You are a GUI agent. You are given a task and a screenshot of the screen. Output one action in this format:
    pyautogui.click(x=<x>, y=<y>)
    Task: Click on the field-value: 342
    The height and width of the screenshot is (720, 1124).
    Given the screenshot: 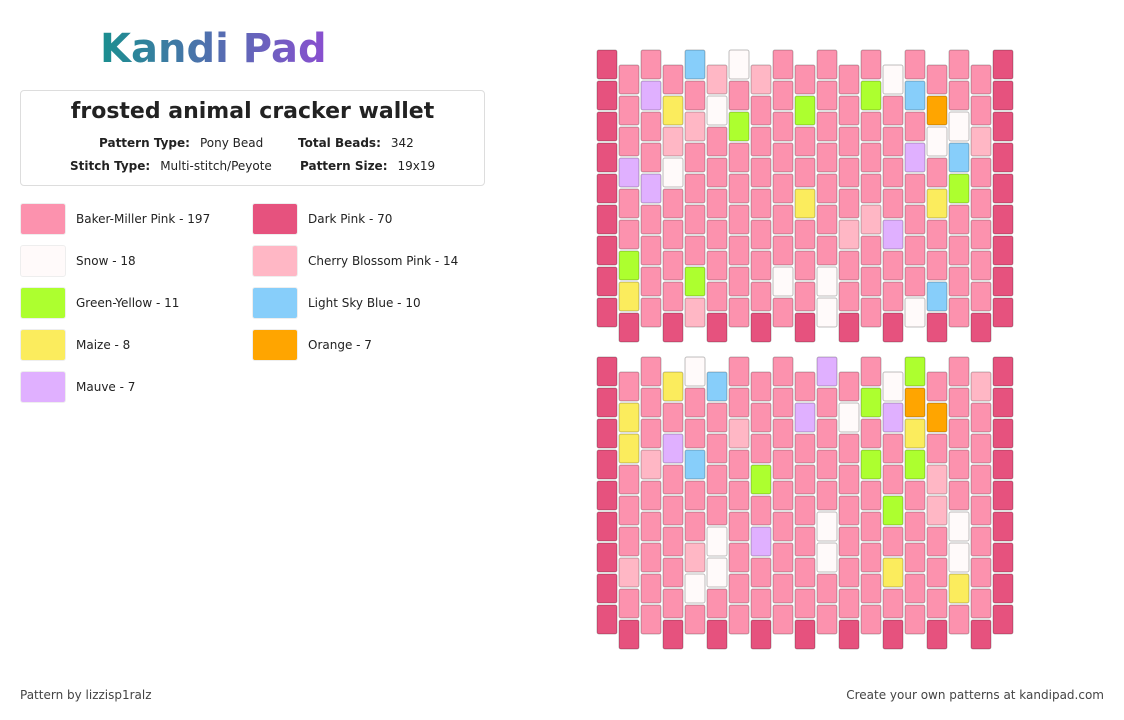 What is the action you would take?
    pyautogui.click(x=402, y=143)
    